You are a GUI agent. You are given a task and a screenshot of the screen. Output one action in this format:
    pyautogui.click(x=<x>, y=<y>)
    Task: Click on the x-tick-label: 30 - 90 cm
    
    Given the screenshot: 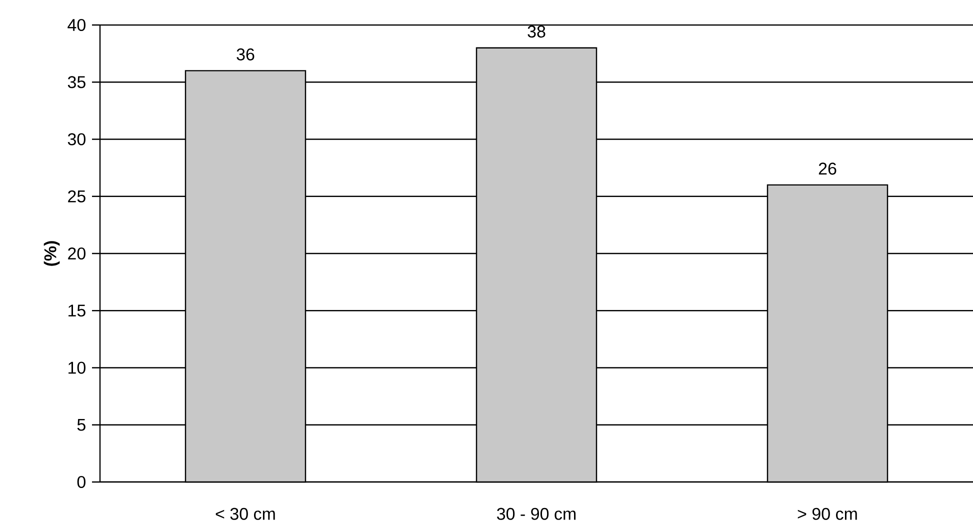 What is the action you would take?
    pyautogui.click(x=536, y=514)
    